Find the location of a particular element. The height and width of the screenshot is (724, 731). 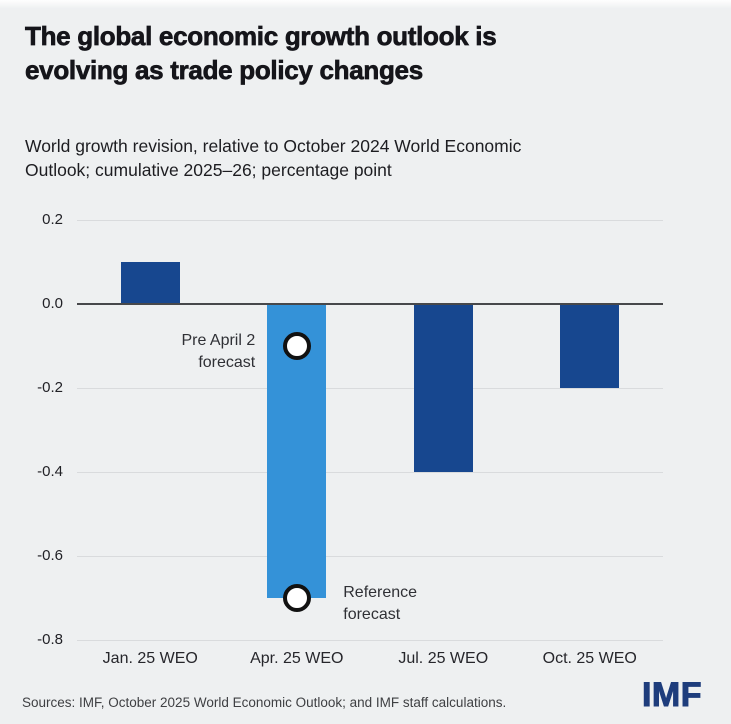

top-edge-highlight is located at coordinates (365, 4).